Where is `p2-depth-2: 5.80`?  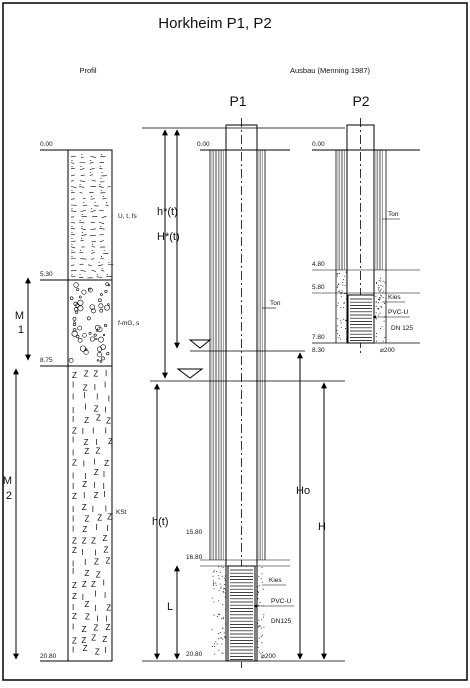
p2-depth-2: 5.80 is located at coordinates (318, 287).